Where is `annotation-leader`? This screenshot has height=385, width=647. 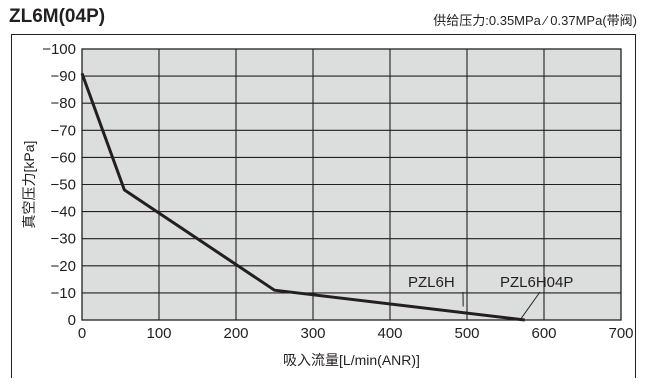
annotation-leader is located at coordinates (530, 305).